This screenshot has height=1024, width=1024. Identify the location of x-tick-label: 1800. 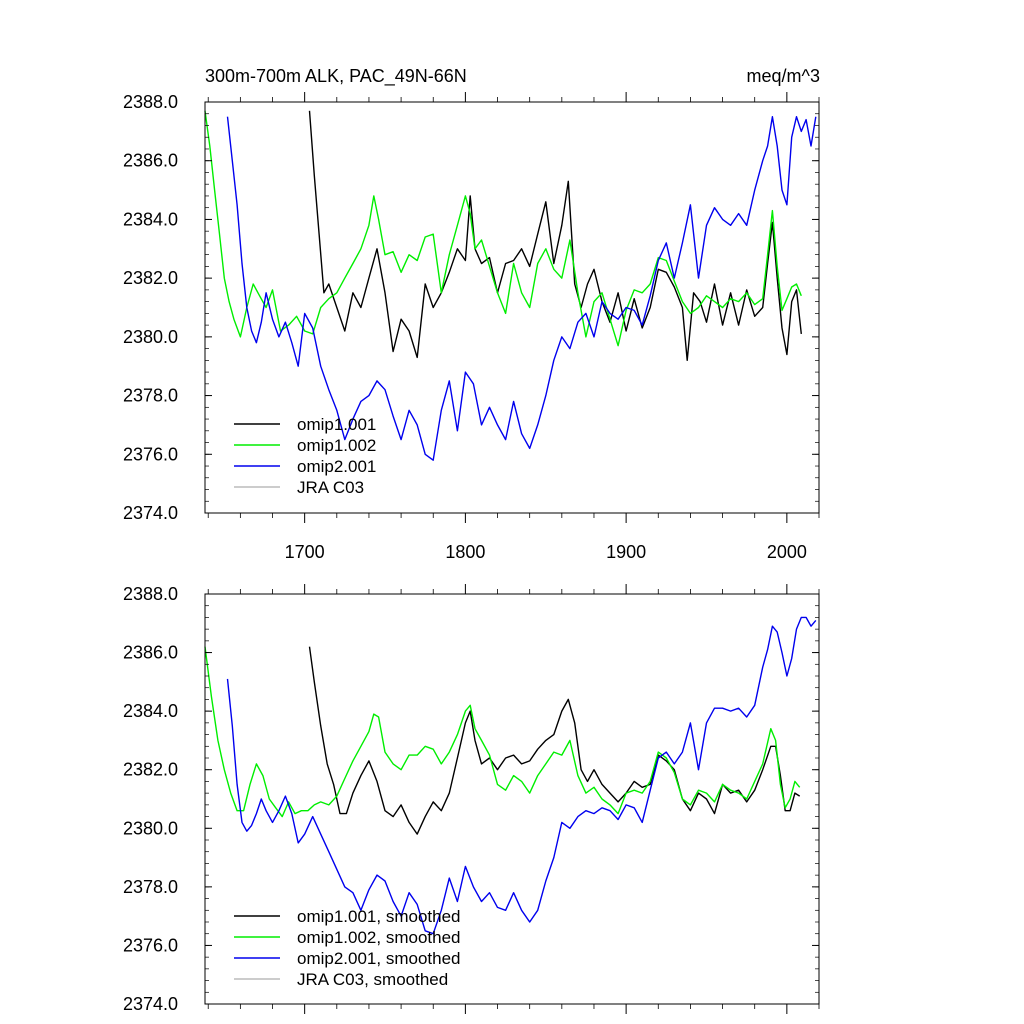
(465, 552).